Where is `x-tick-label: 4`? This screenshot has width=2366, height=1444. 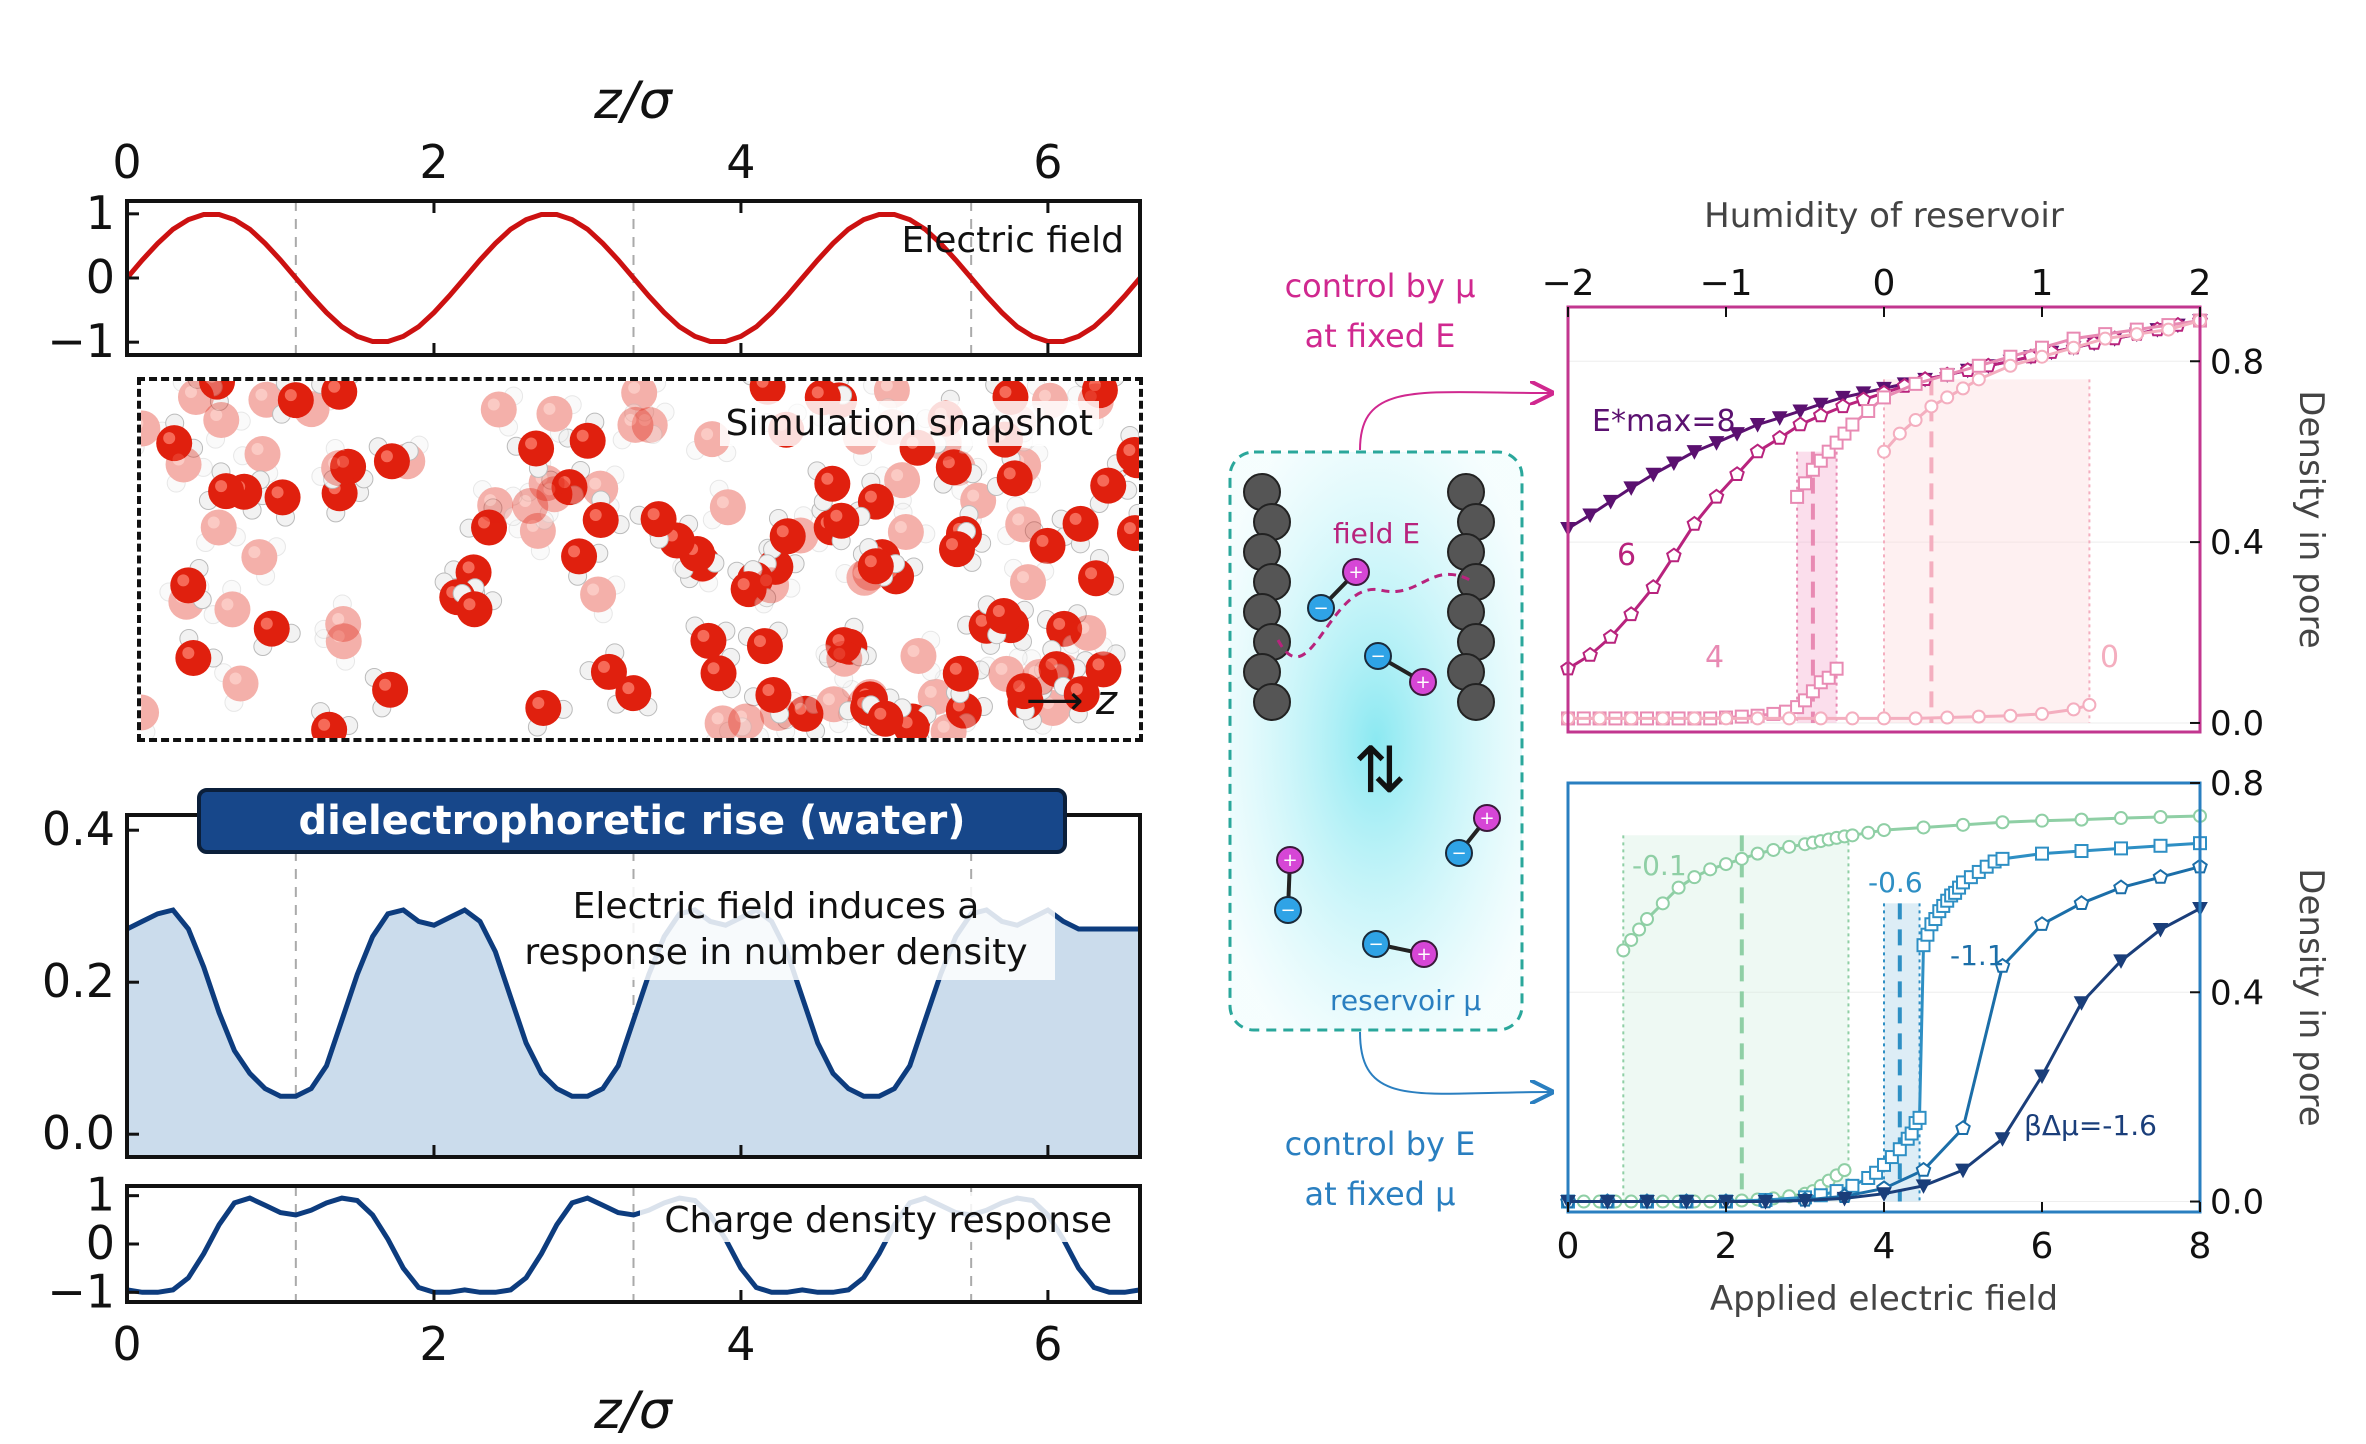
x-tick-label: 4 is located at coordinates (1884, 1246).